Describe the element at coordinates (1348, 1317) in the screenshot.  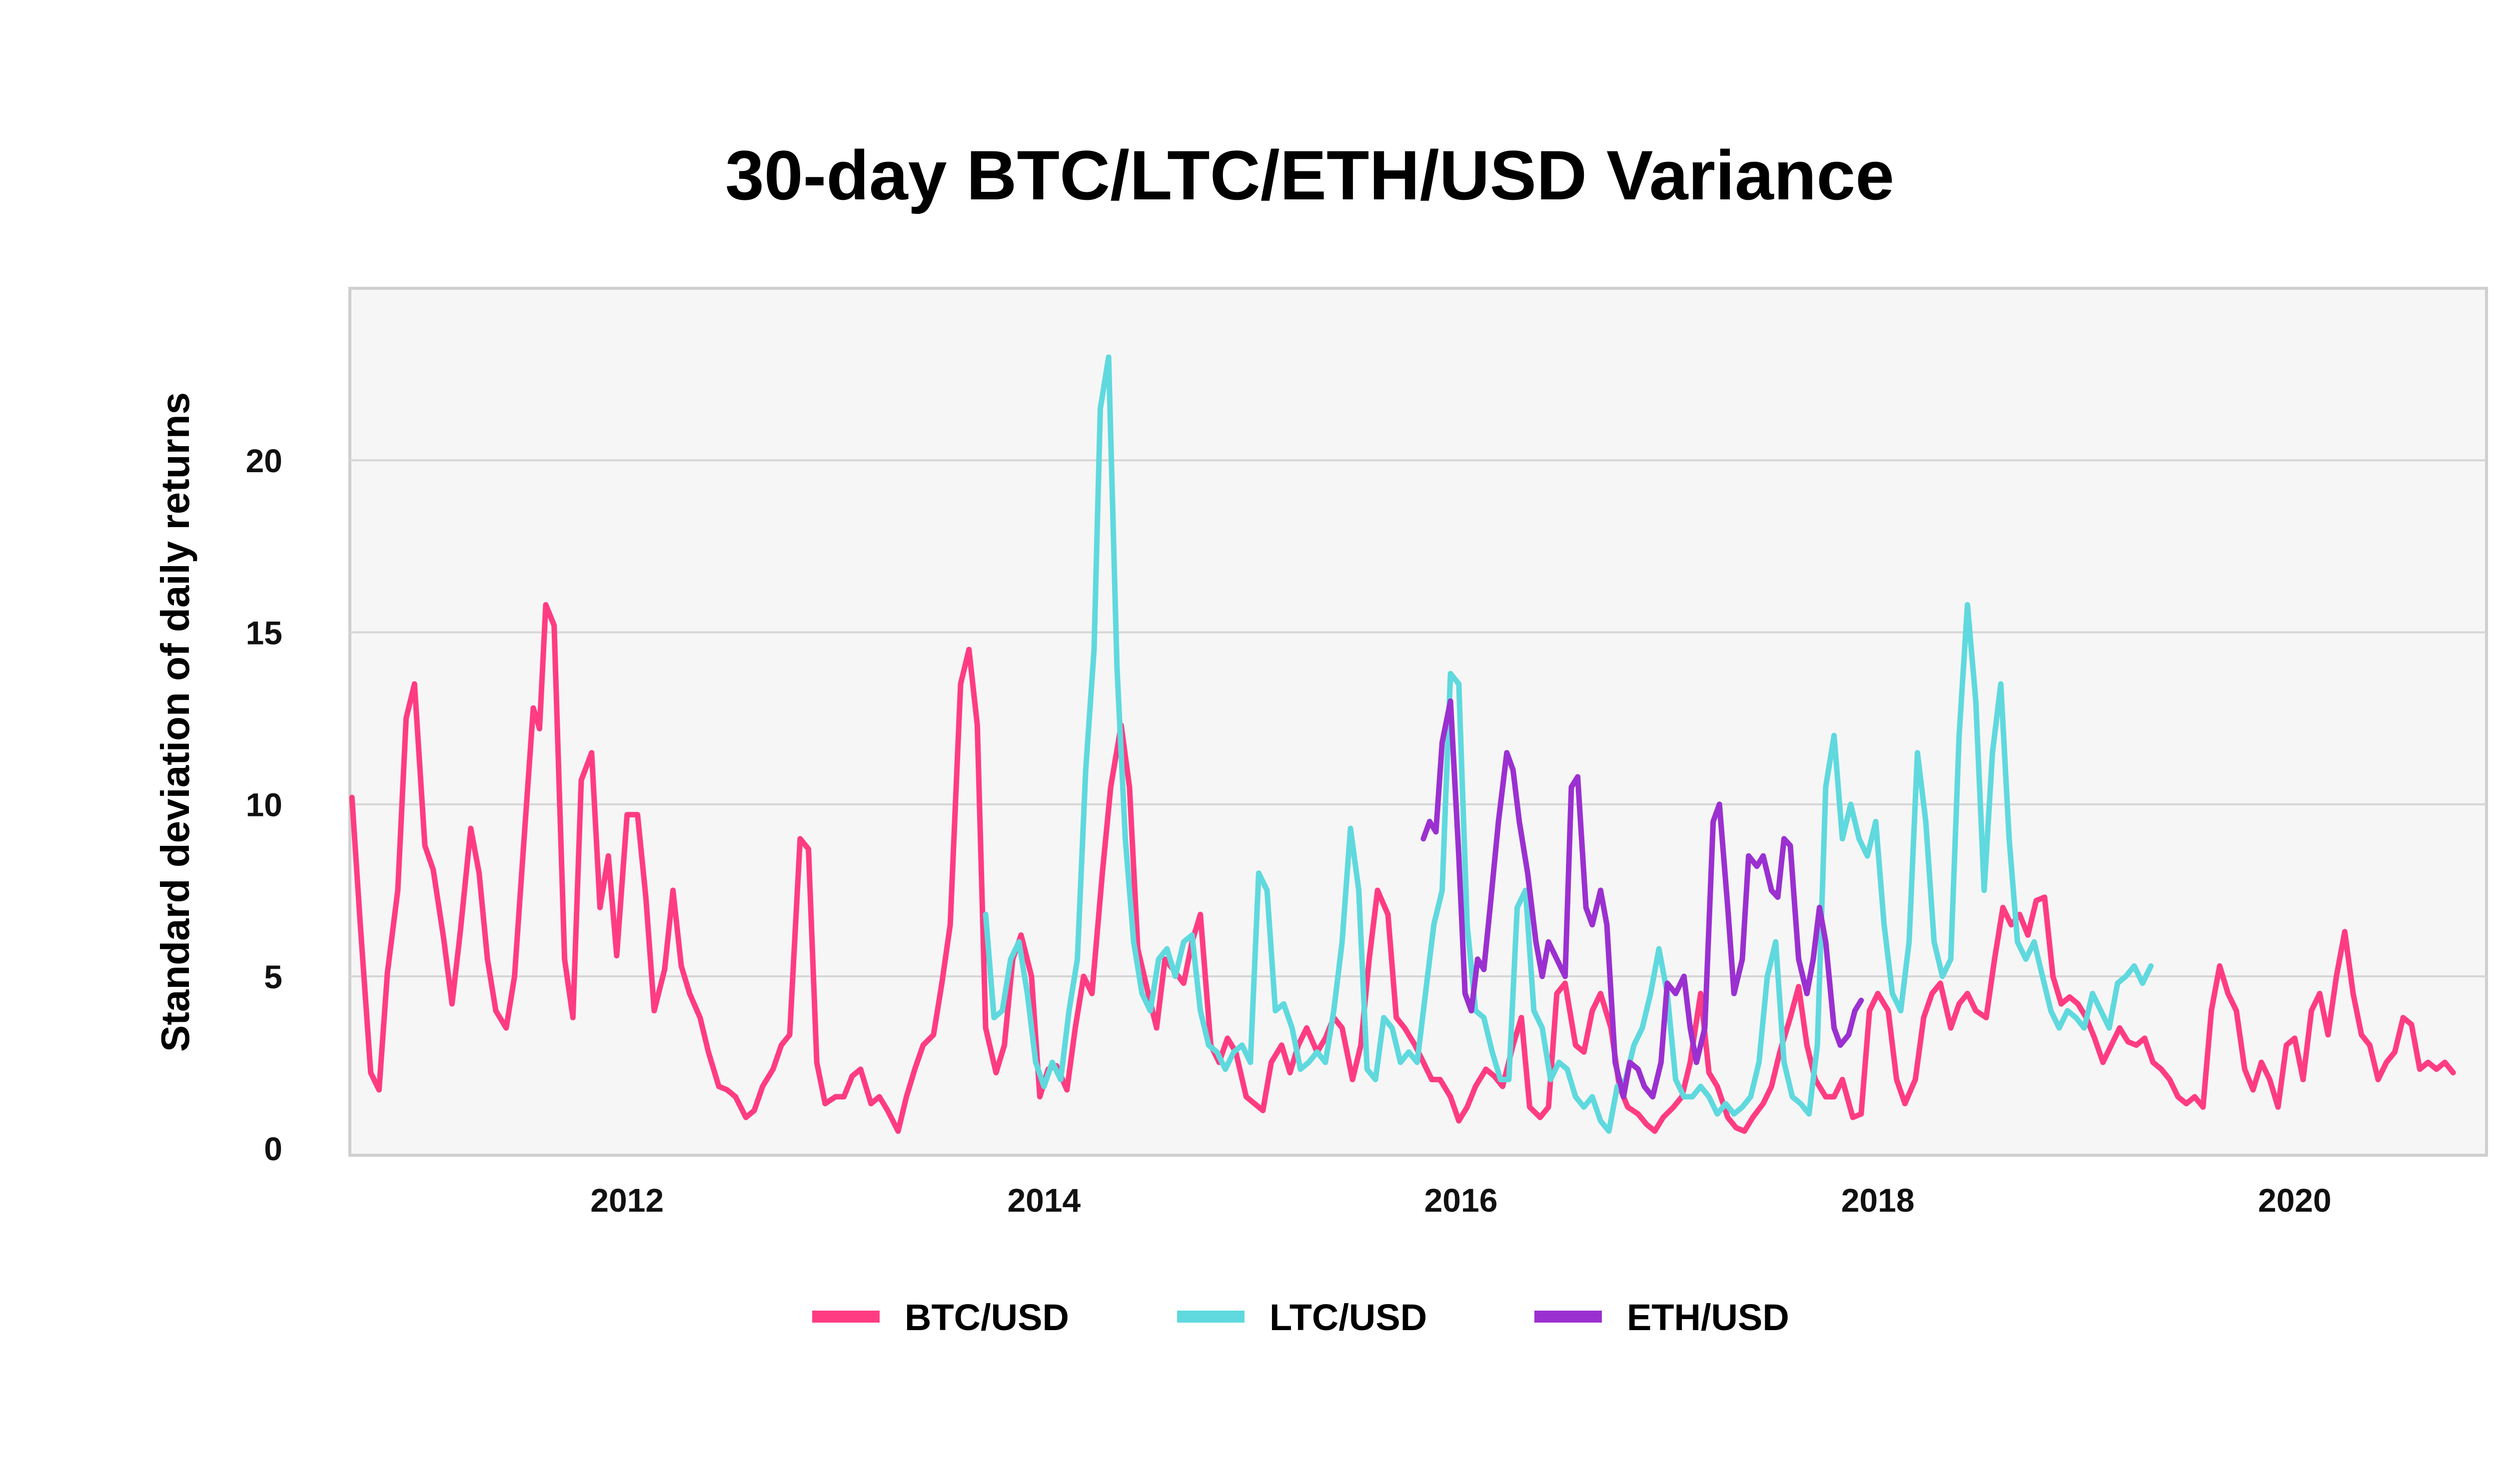
I see `legend-label-ltcusd: LTC/USD` at that location.